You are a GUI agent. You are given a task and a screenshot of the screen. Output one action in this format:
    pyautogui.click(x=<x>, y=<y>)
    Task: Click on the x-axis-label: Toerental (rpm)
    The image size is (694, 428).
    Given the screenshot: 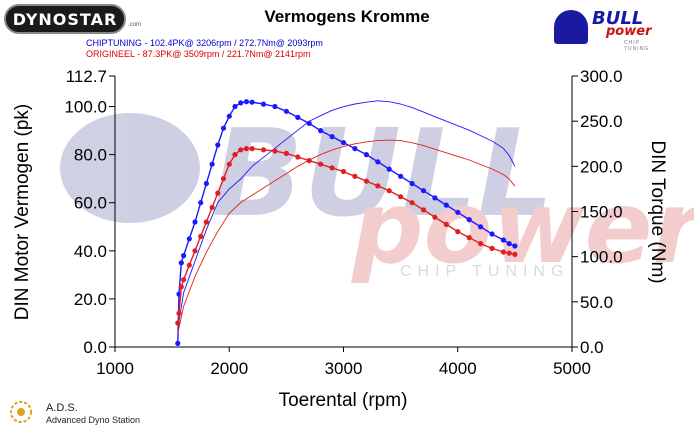 What is the action you would take?
    pyautogui.click(x=343, y=400)
    